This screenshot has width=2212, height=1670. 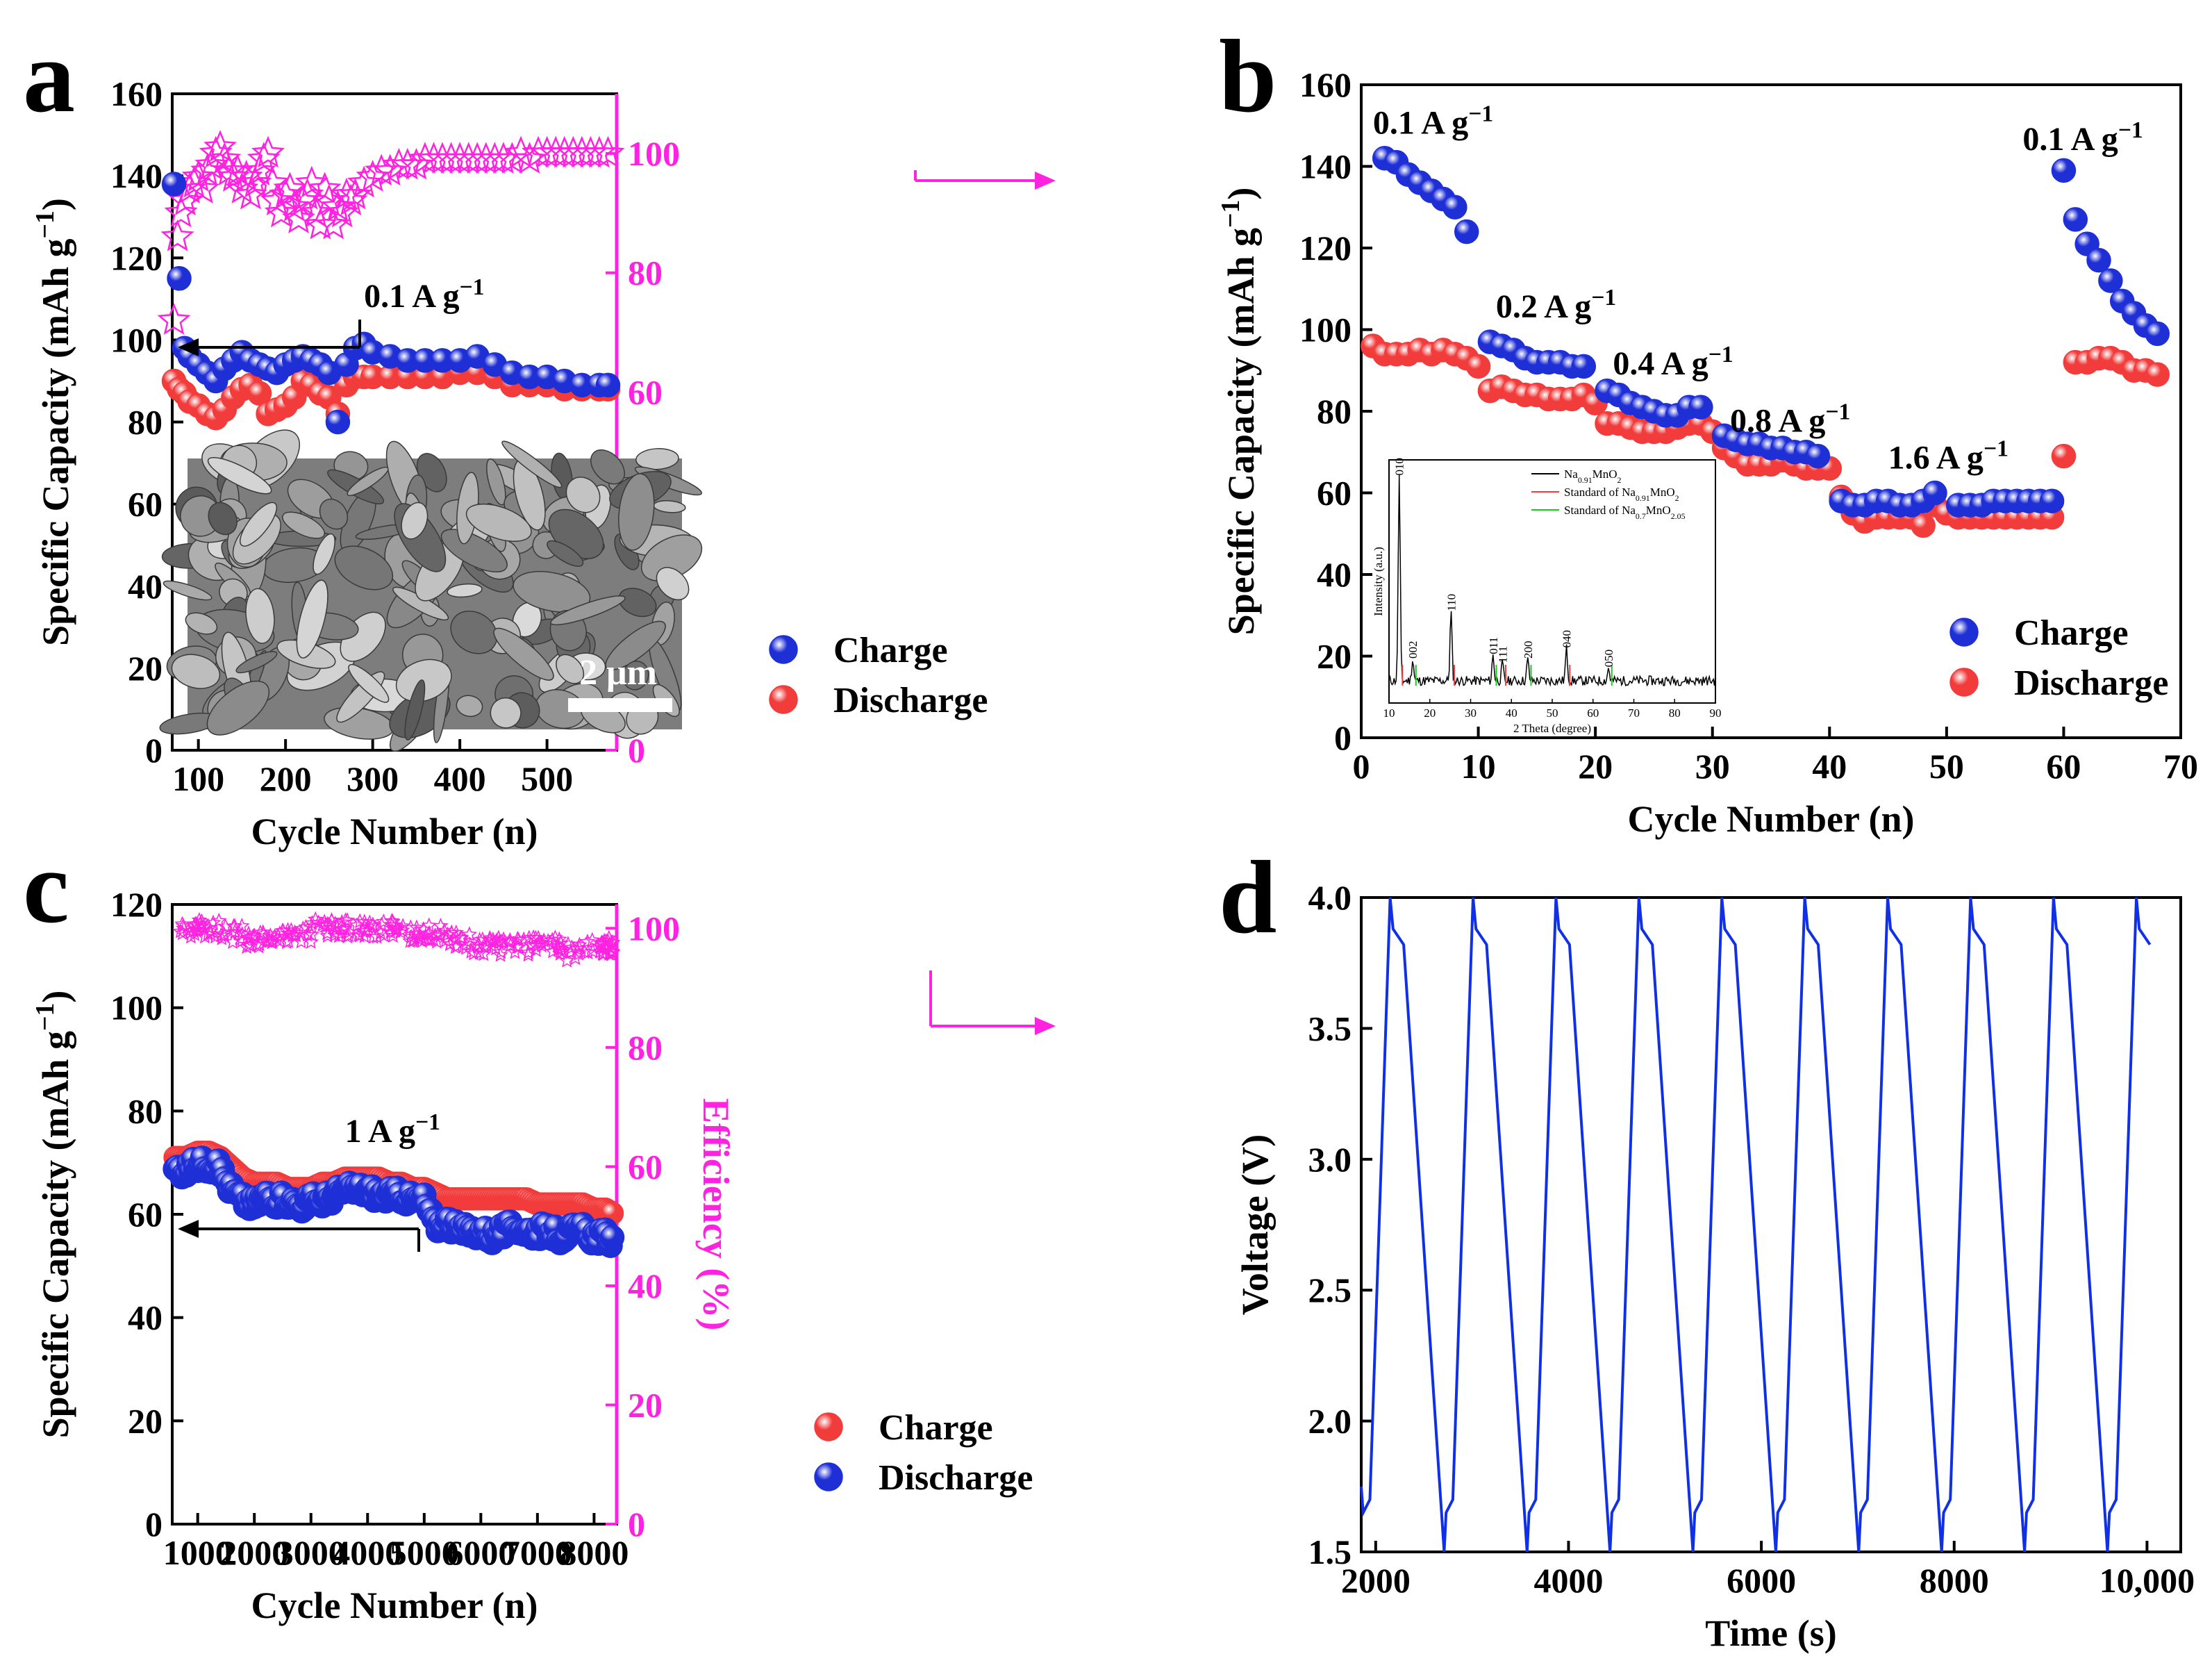 I want to click on y2-tick-label: 80, so click(x=645, y=1048).